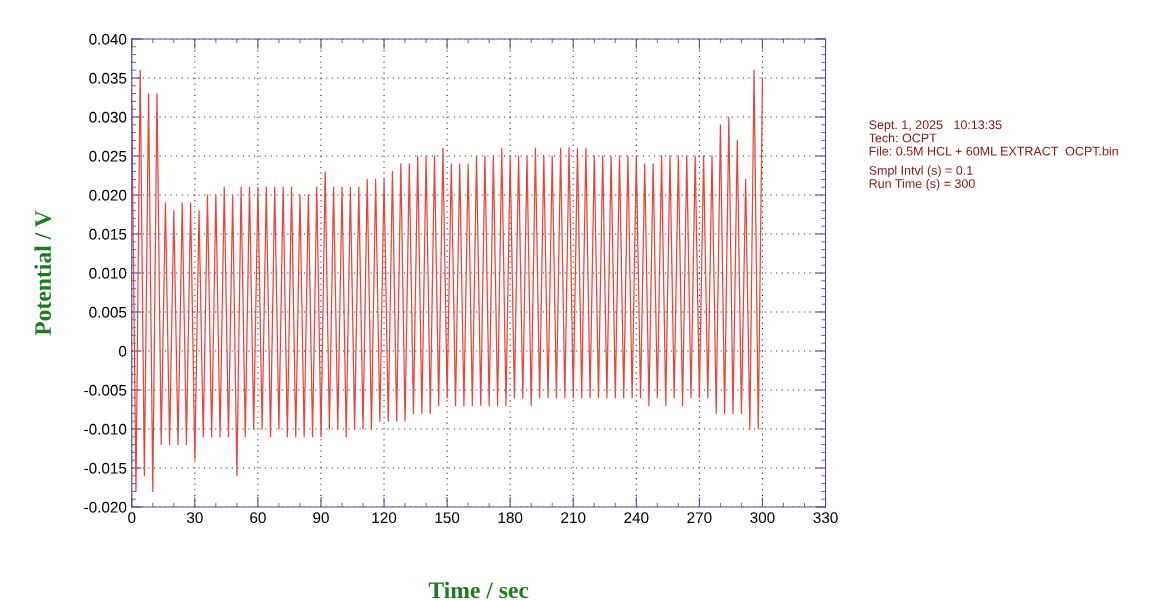 Image resolution: width=1166 pixels, height=600 pixels. Describe the element at coordinates (993, 151) in the screenshot. I see `text: File: 0.5M HCL + 60ML EXTRACT OCPT.bin` at that location.